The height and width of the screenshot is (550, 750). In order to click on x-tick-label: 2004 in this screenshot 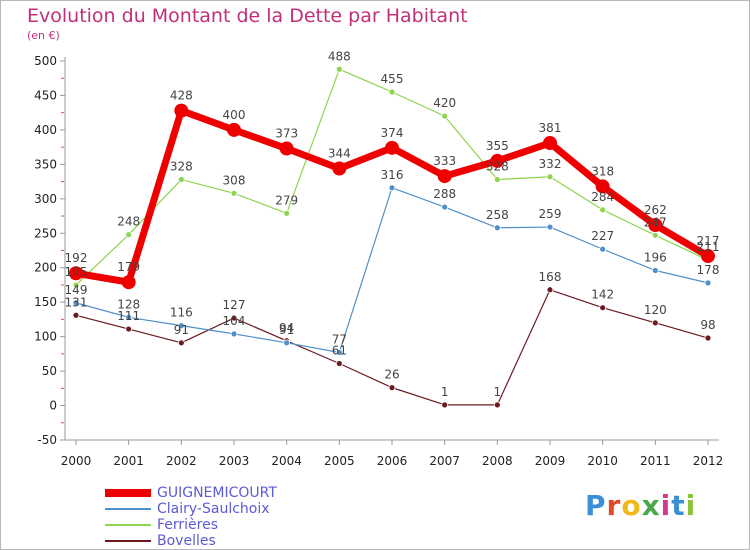, I will do `click(286, 461)`.